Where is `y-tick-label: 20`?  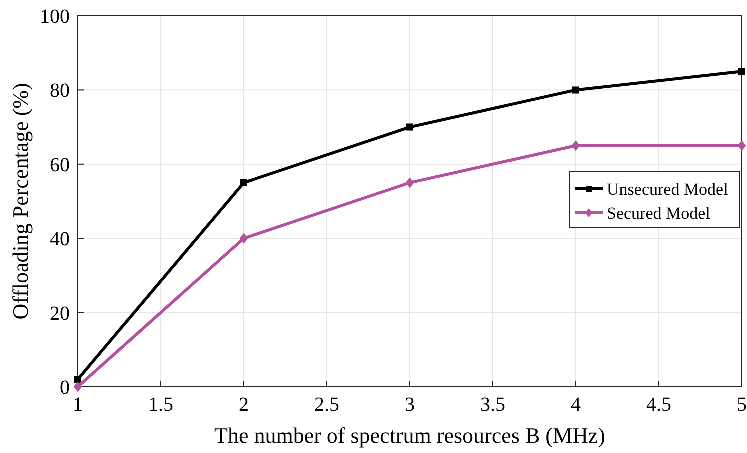
y-tick-label: 20 is located at coordinates (60, 313).